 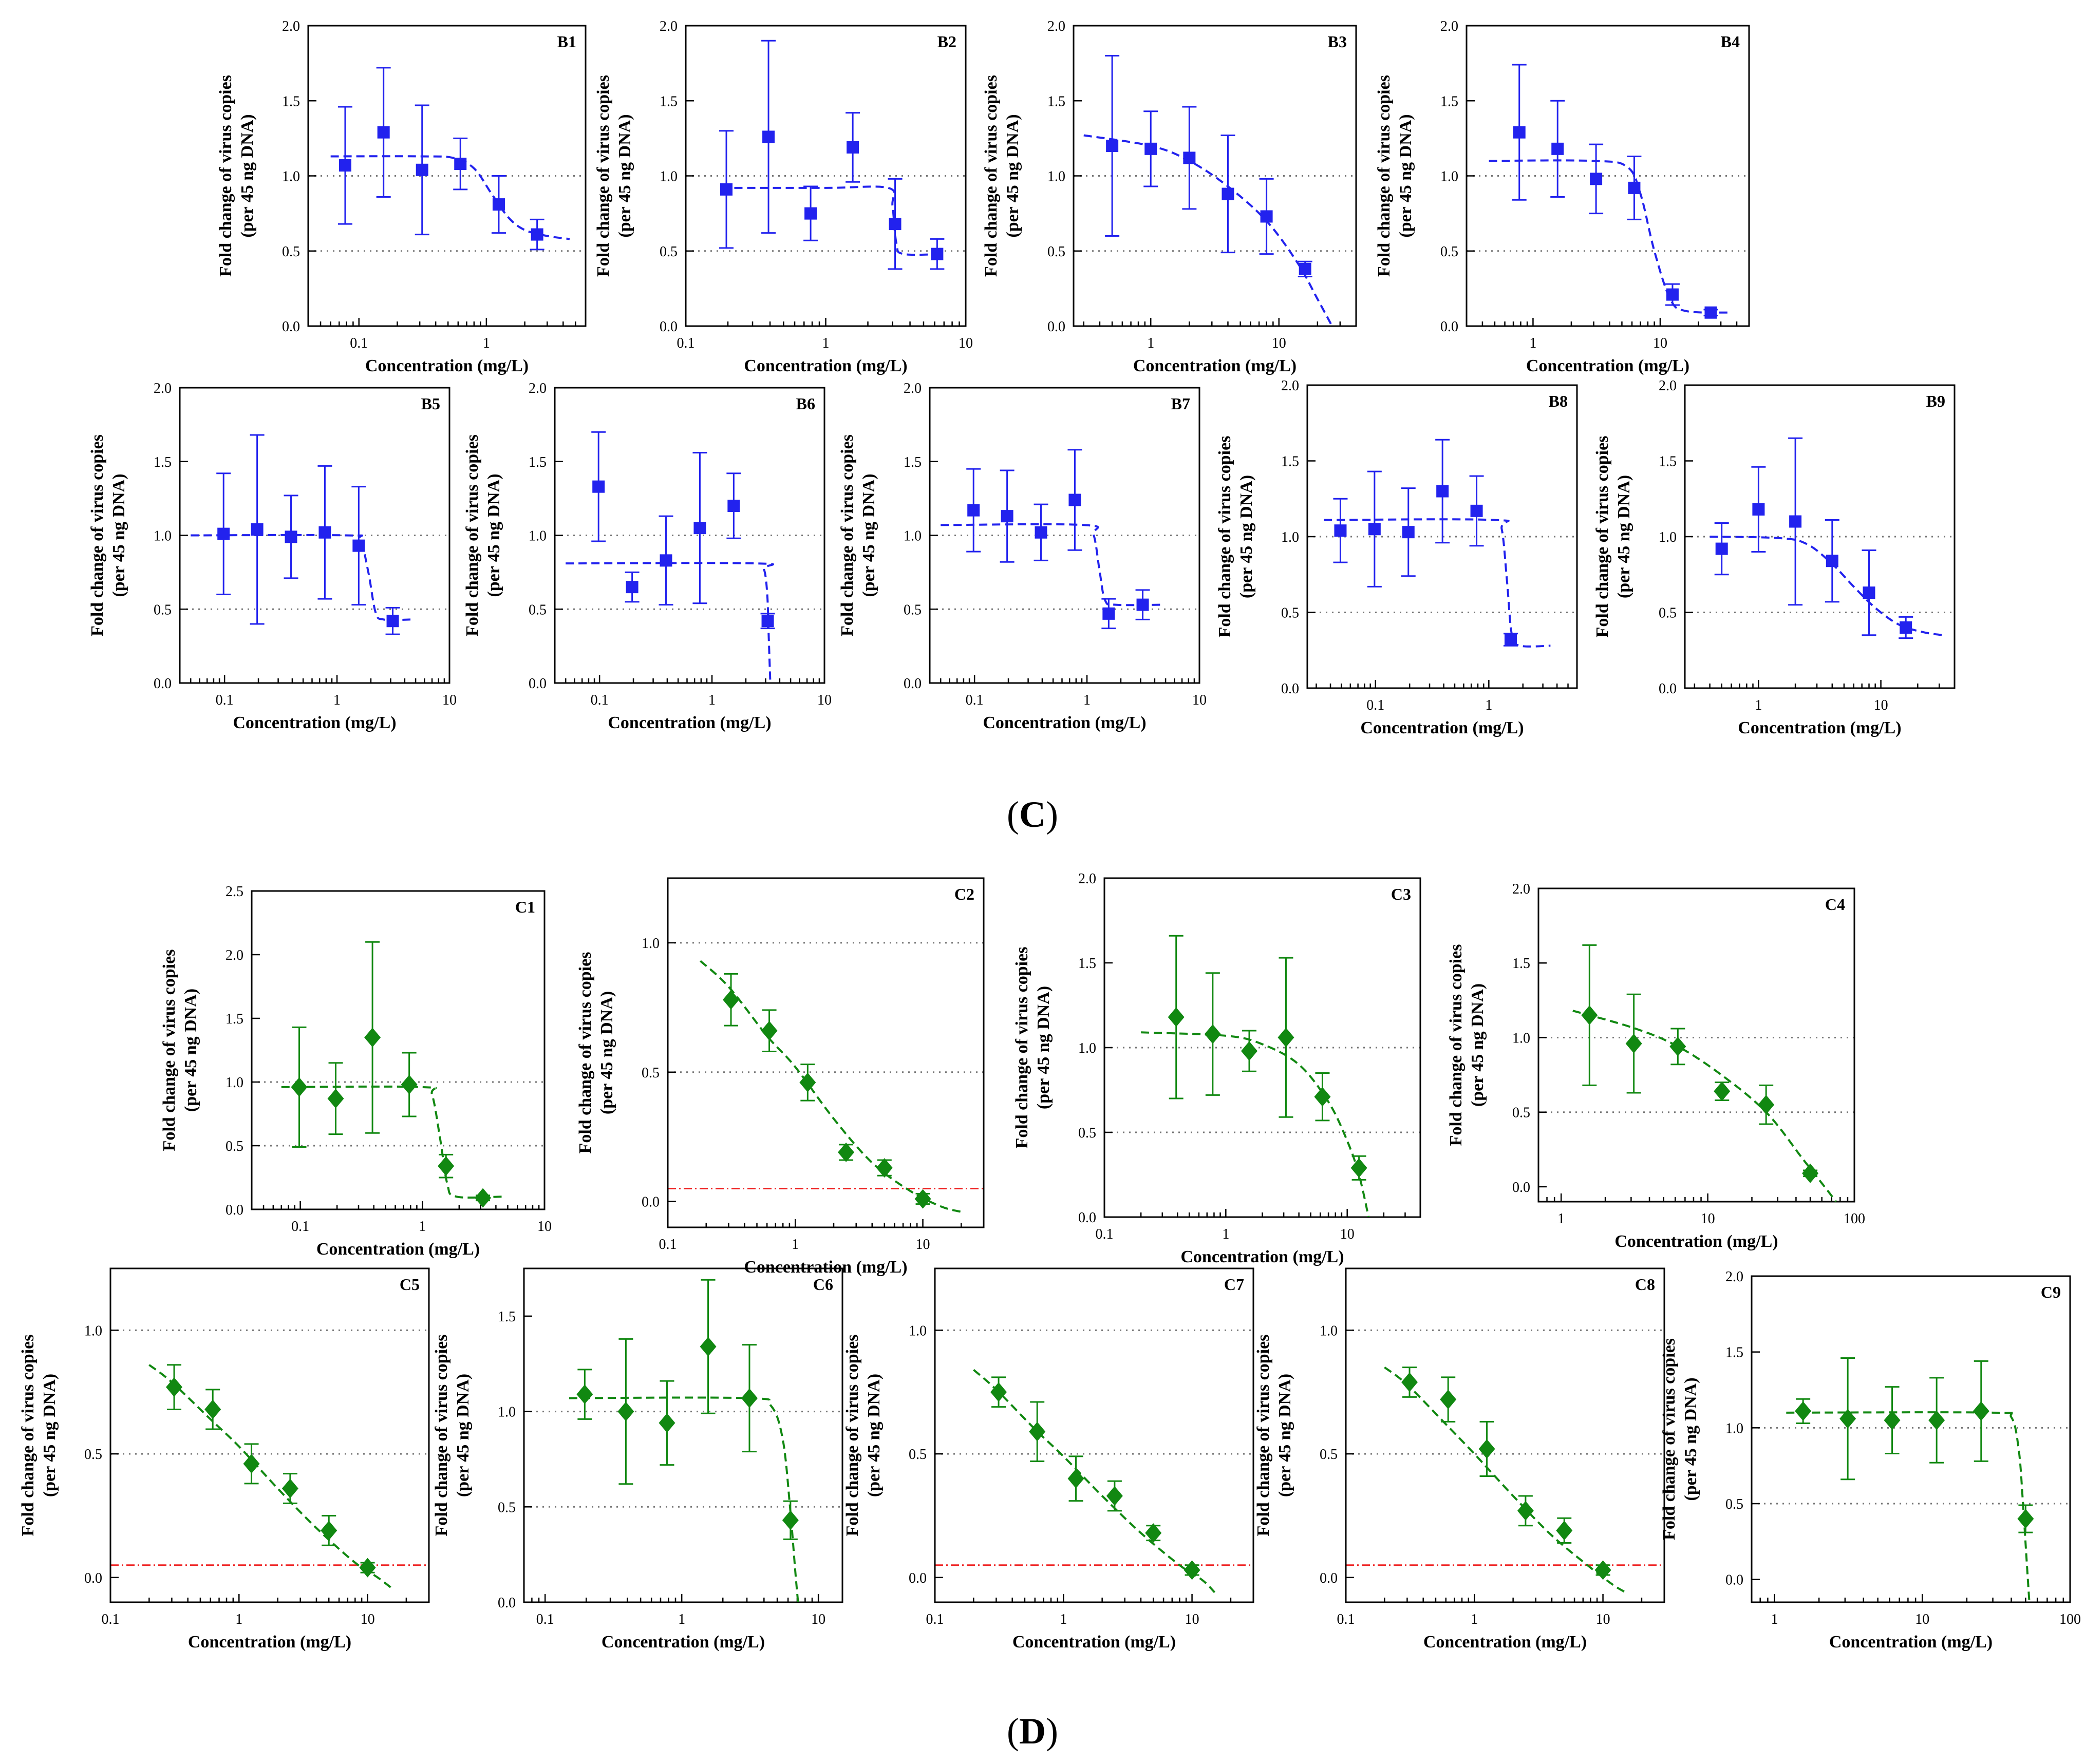 I want to click on y-axis-label-c9: Fold change of virus copies, so click(x=1669, y=1439).